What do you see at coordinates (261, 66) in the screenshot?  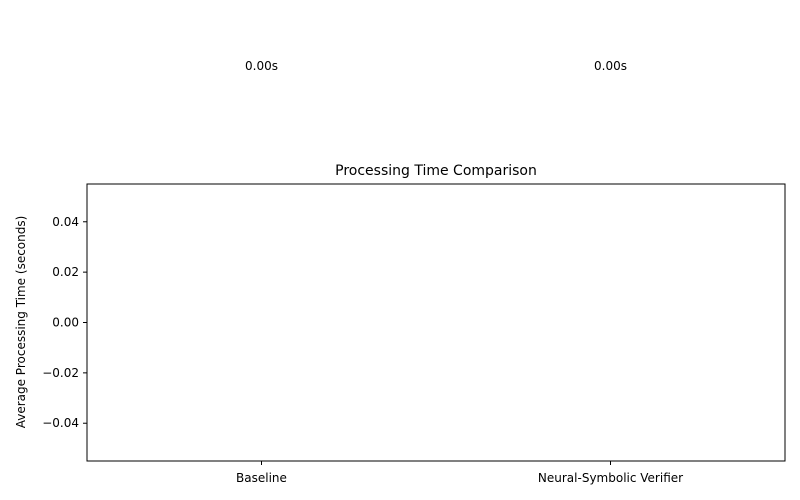 I see `data-label-0: 0.00s` at bounding box center [261, 66].